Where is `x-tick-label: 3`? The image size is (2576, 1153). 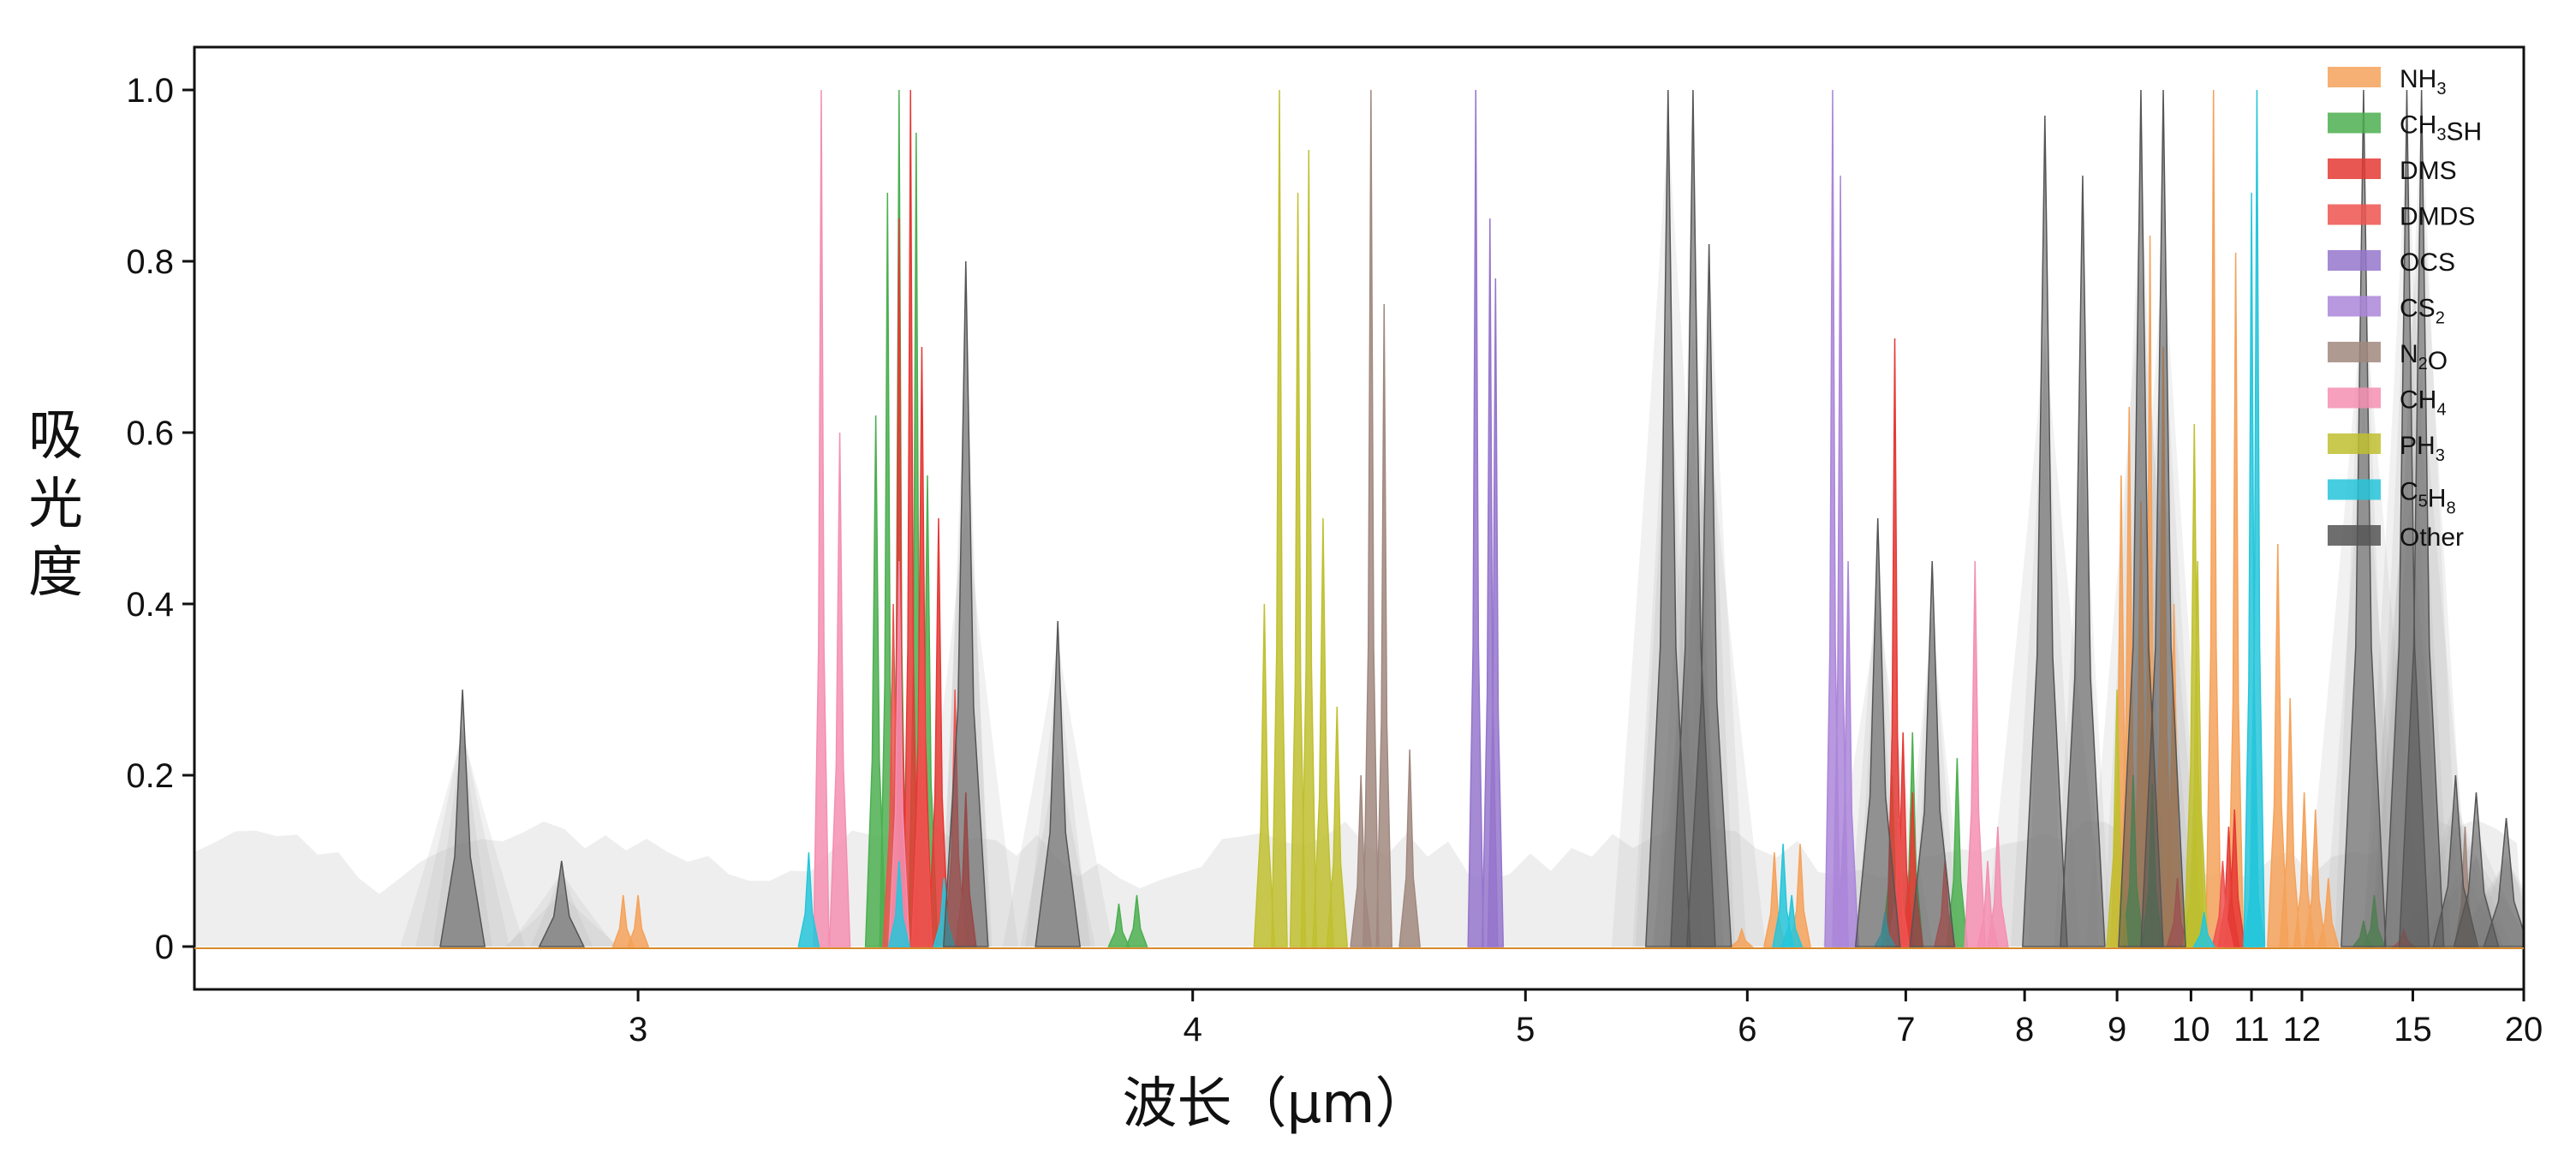
x-tick-label: 3 is located at coordinates (638, 1029).